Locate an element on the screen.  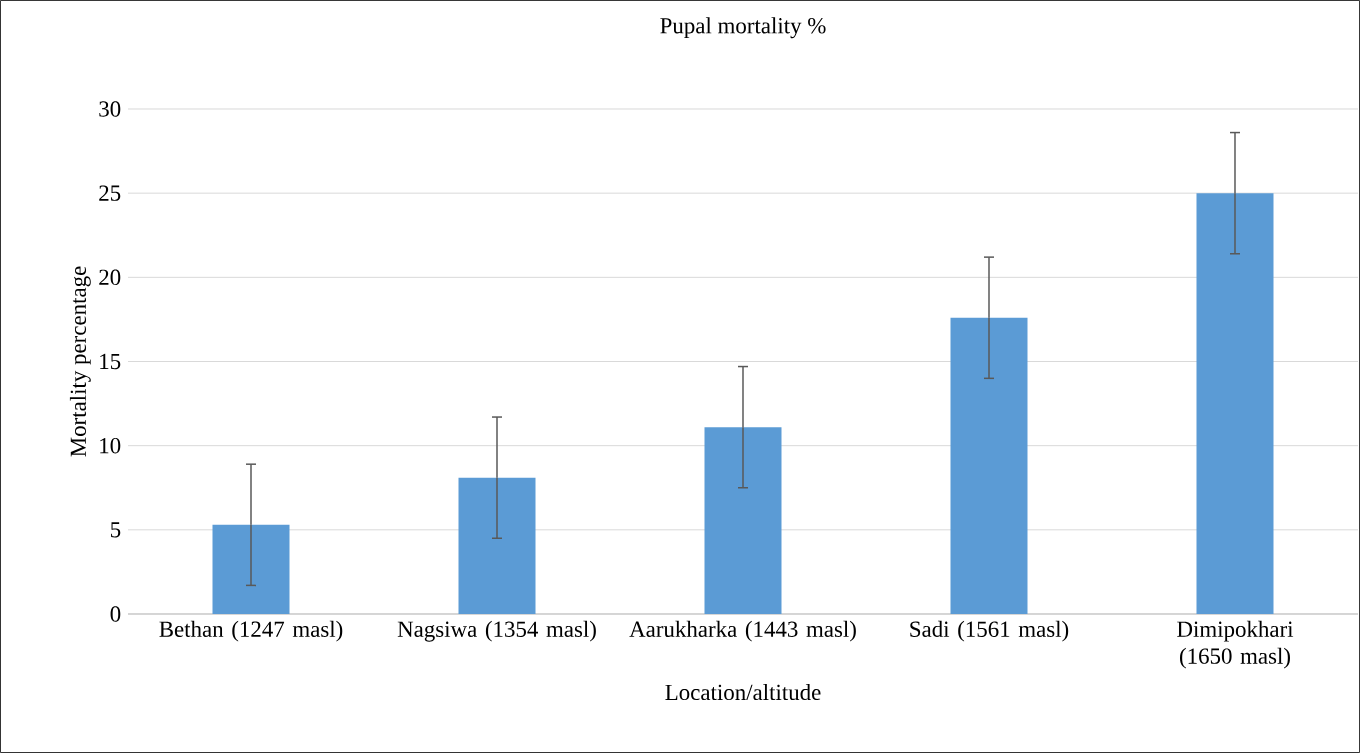
y-tick-label: 15 is located at coordinates (110, 361).